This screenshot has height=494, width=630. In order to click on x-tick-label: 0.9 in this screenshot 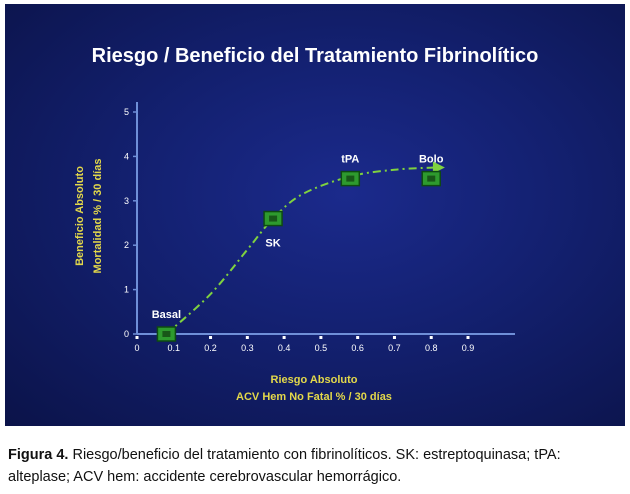, I will do `click(468, 348)`.